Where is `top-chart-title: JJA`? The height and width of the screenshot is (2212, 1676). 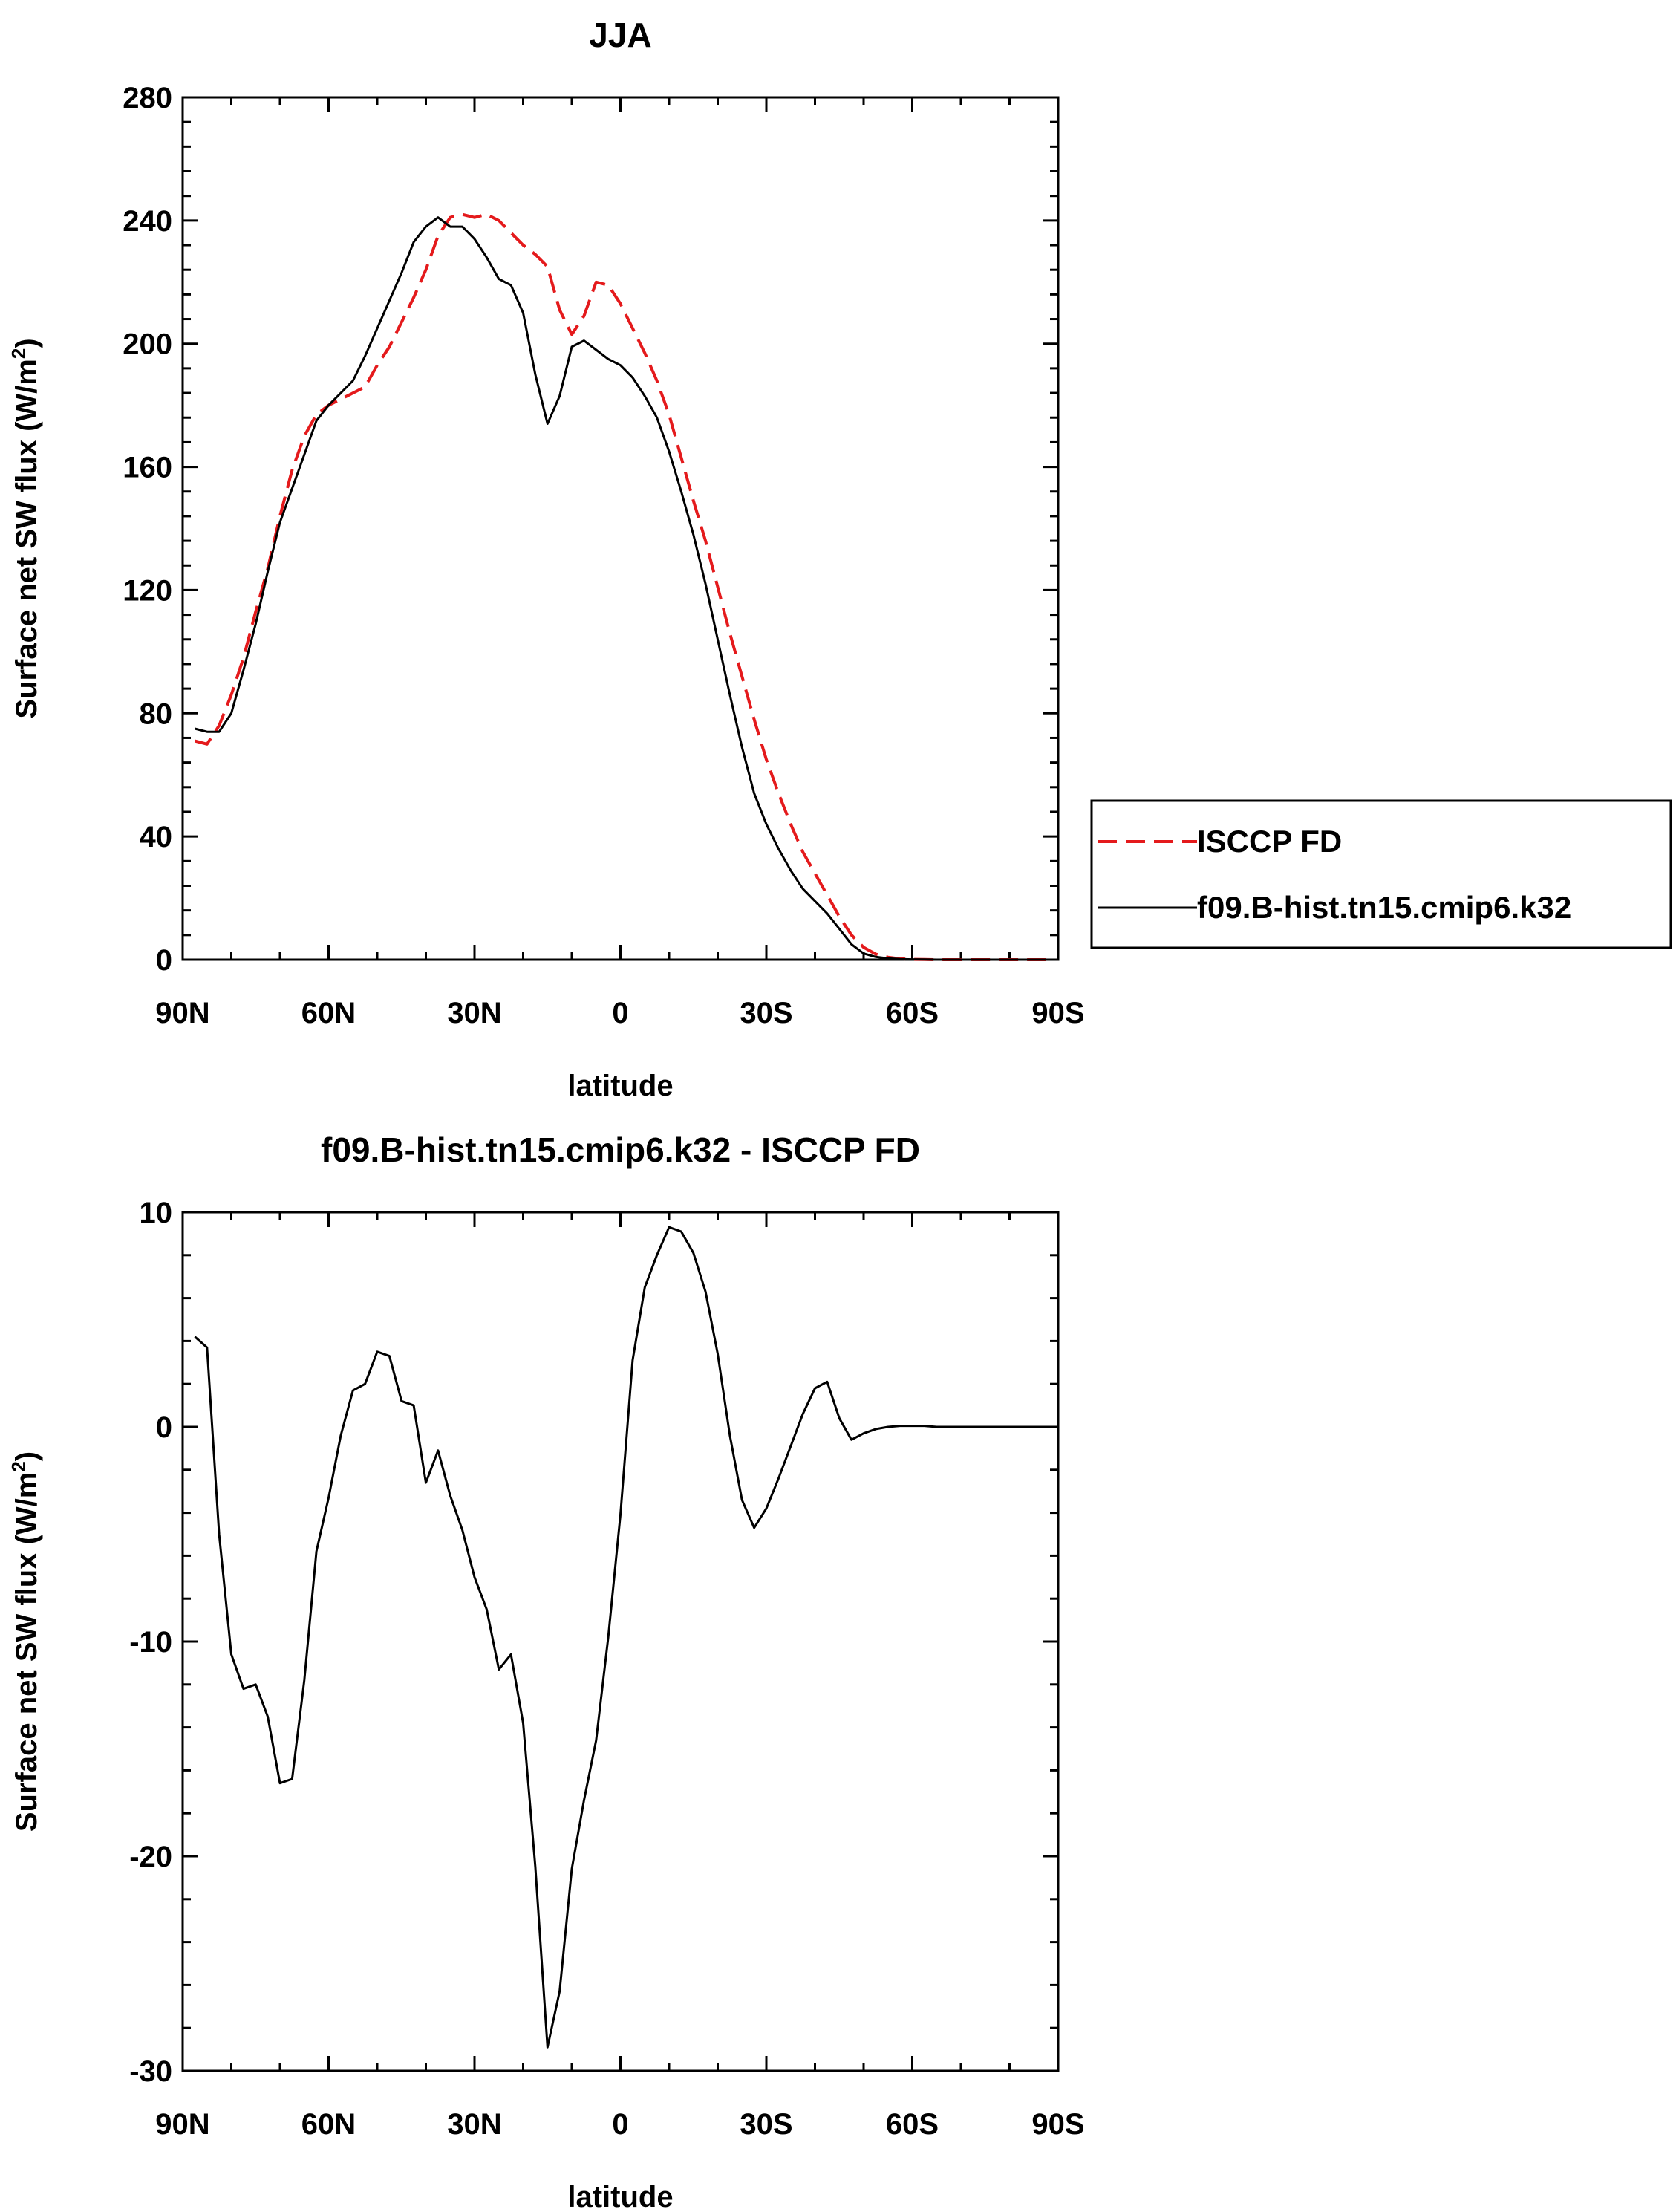 top-chart-title: JJA is located at coordinates (620, 35).